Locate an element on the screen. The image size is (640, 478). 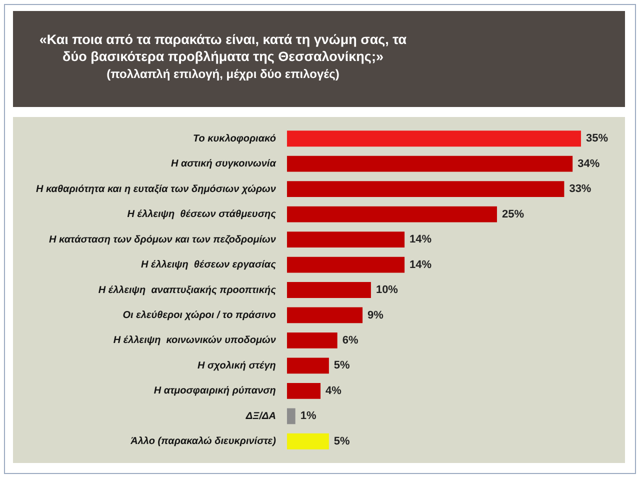
y-tick-label: Η έλλειψη αναπτυξιακής προοπτικής is located at coordinates (187, 290).